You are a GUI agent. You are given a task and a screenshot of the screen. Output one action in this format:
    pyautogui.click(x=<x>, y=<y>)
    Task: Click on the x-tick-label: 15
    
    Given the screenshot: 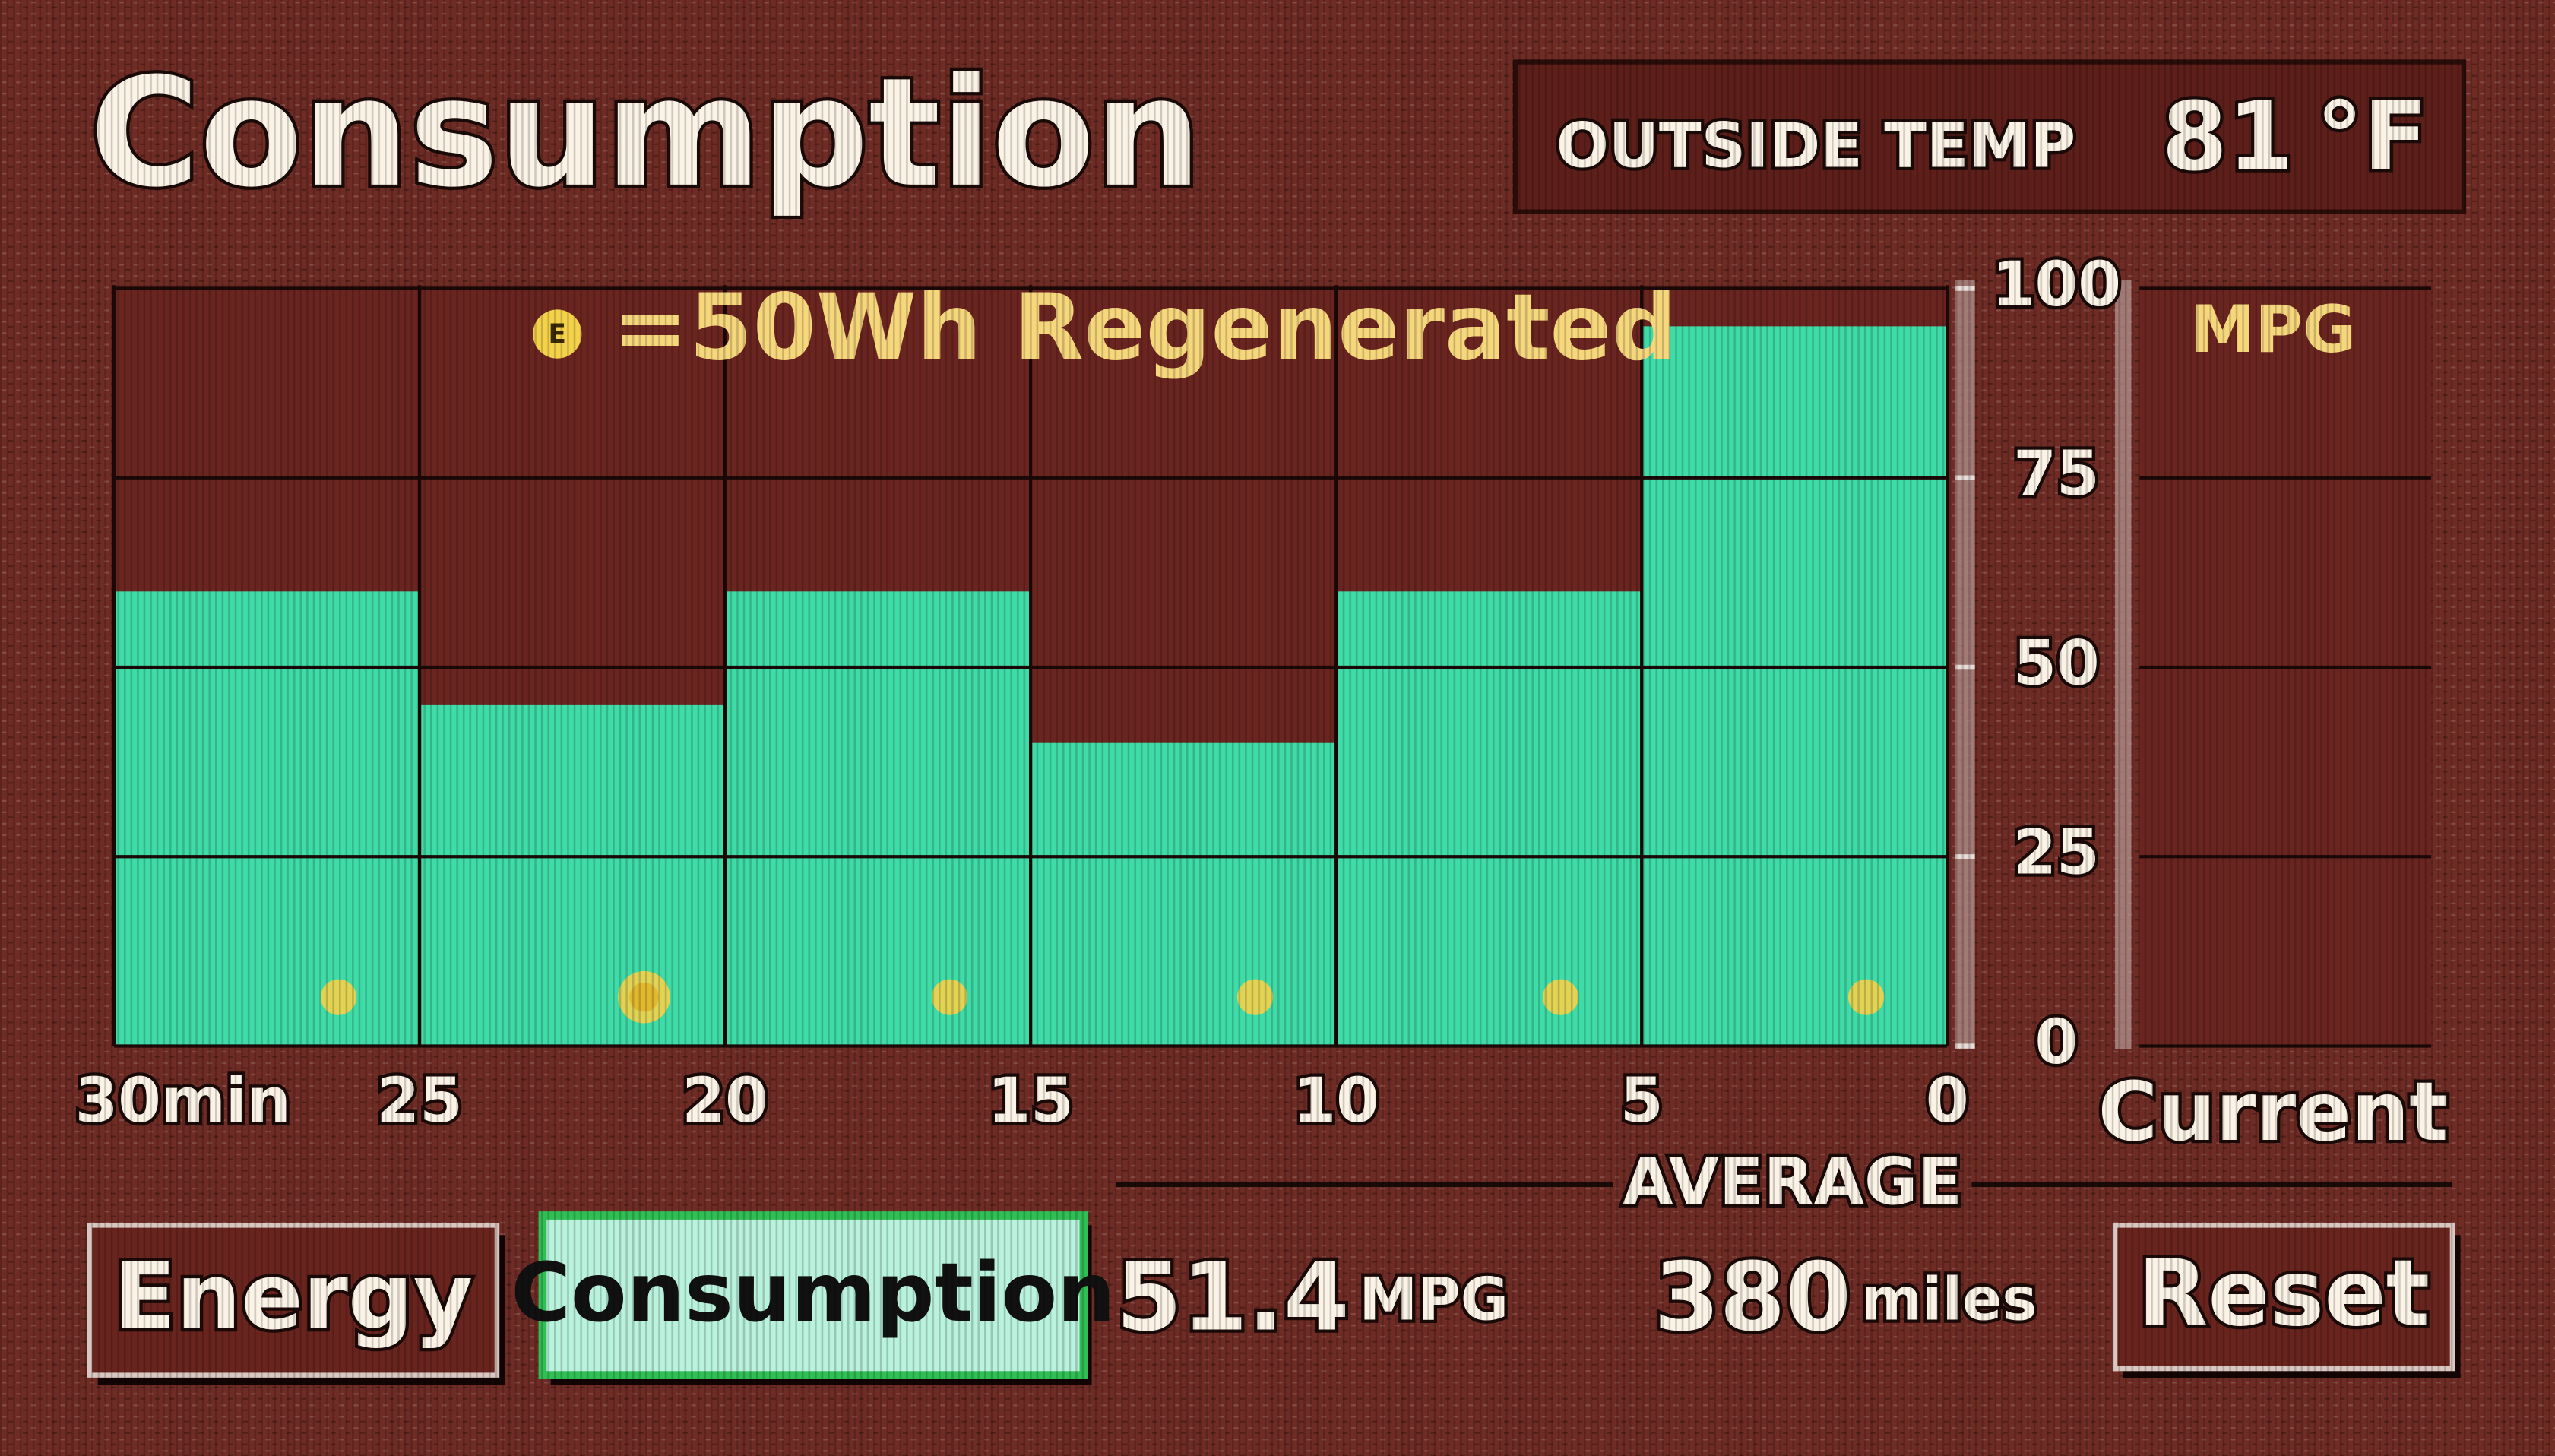 What is the action you would take?
    pyautogui.click(x=1030, y=1101)
    